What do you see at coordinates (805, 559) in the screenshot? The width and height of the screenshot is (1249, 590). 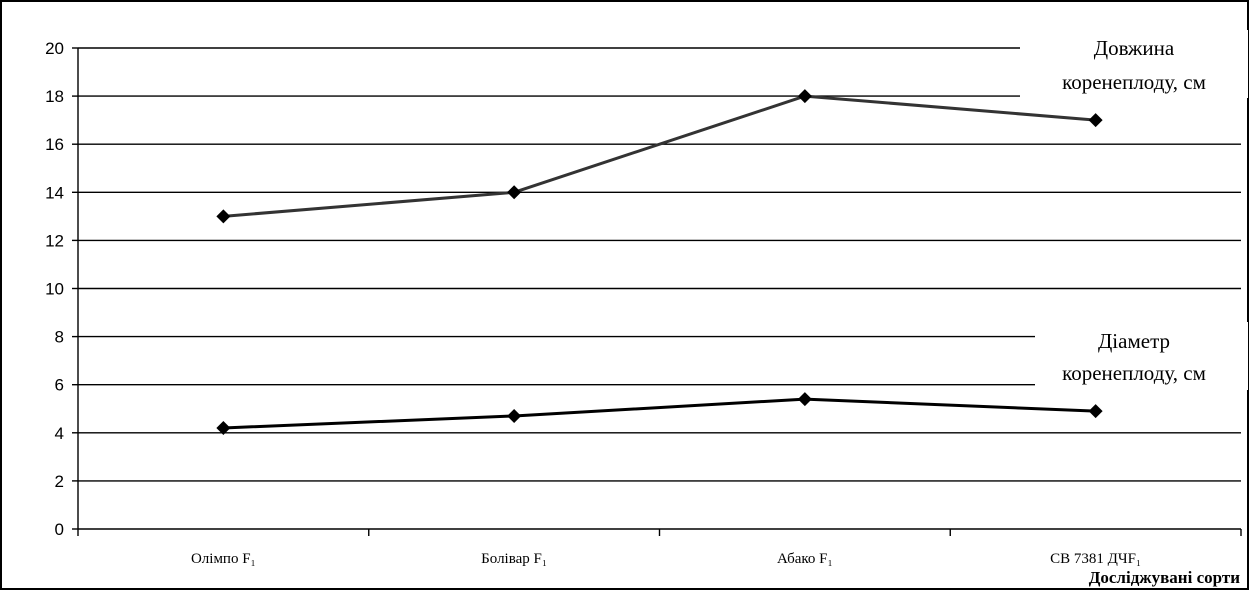 I see `x-tick-label-2: Абако F₁` at bounding box center [805, 559].